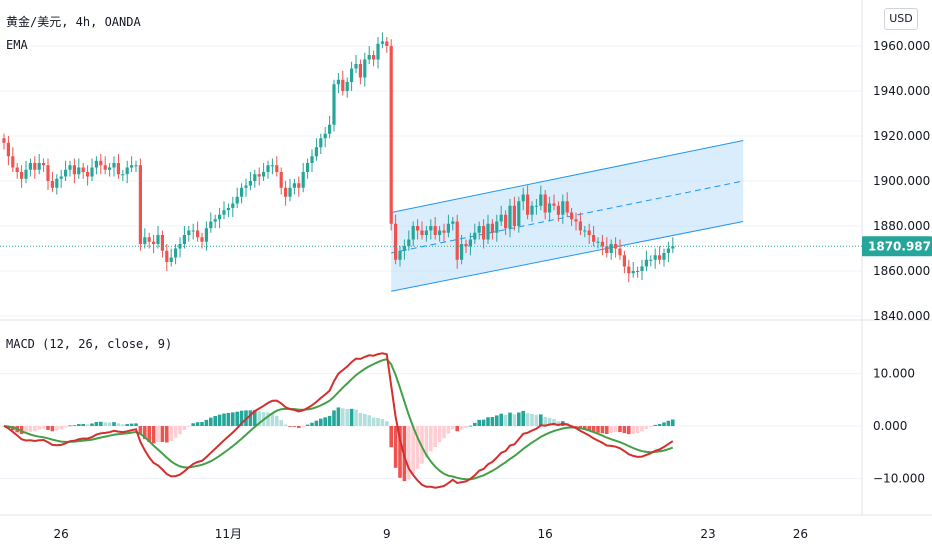 This screenshot has width=932, height=554. Describe the element at coordinates (901, 46) in the screenshot. I see `price-tick-label: 1960.000` at that location.